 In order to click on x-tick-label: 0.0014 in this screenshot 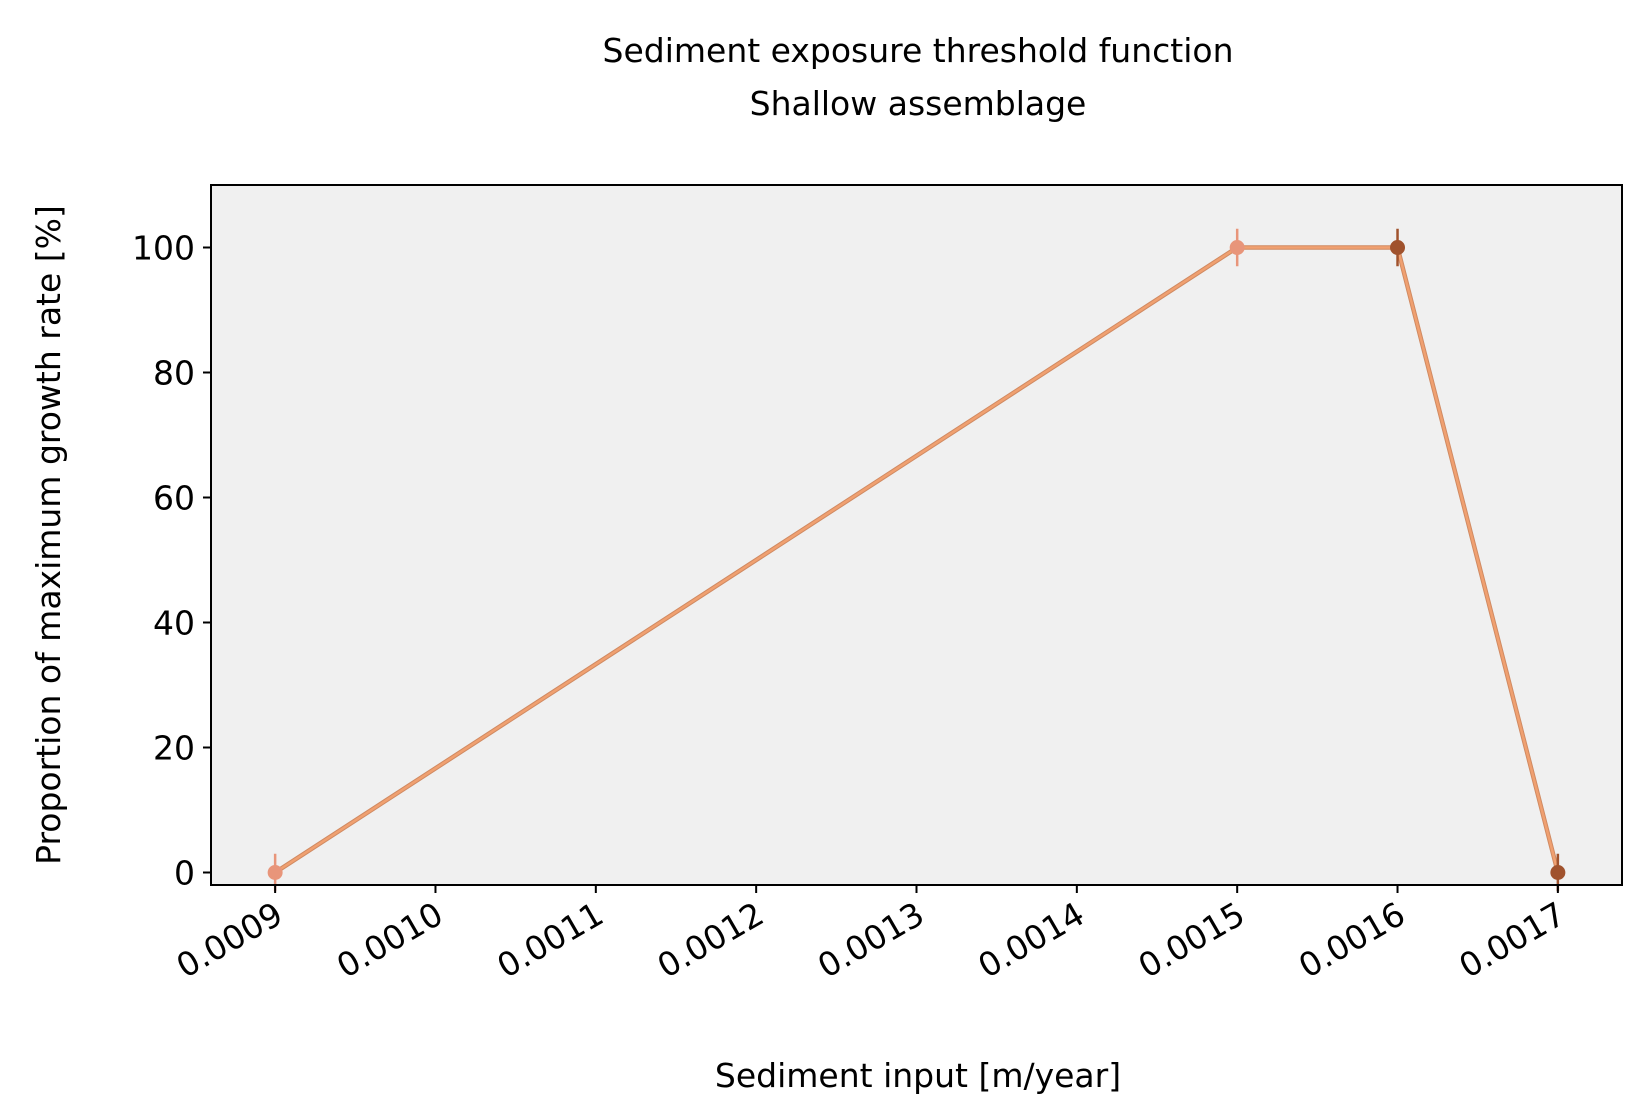, I will do `click(1030, 940)`.